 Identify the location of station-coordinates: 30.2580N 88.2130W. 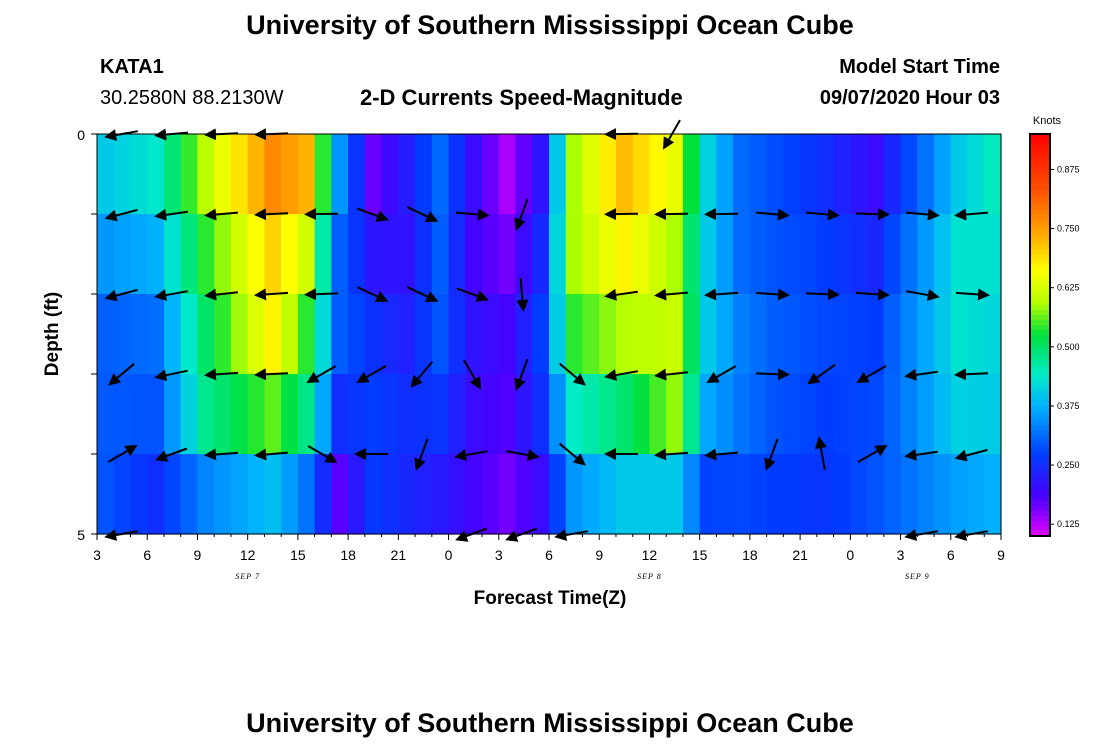
(192, 98).